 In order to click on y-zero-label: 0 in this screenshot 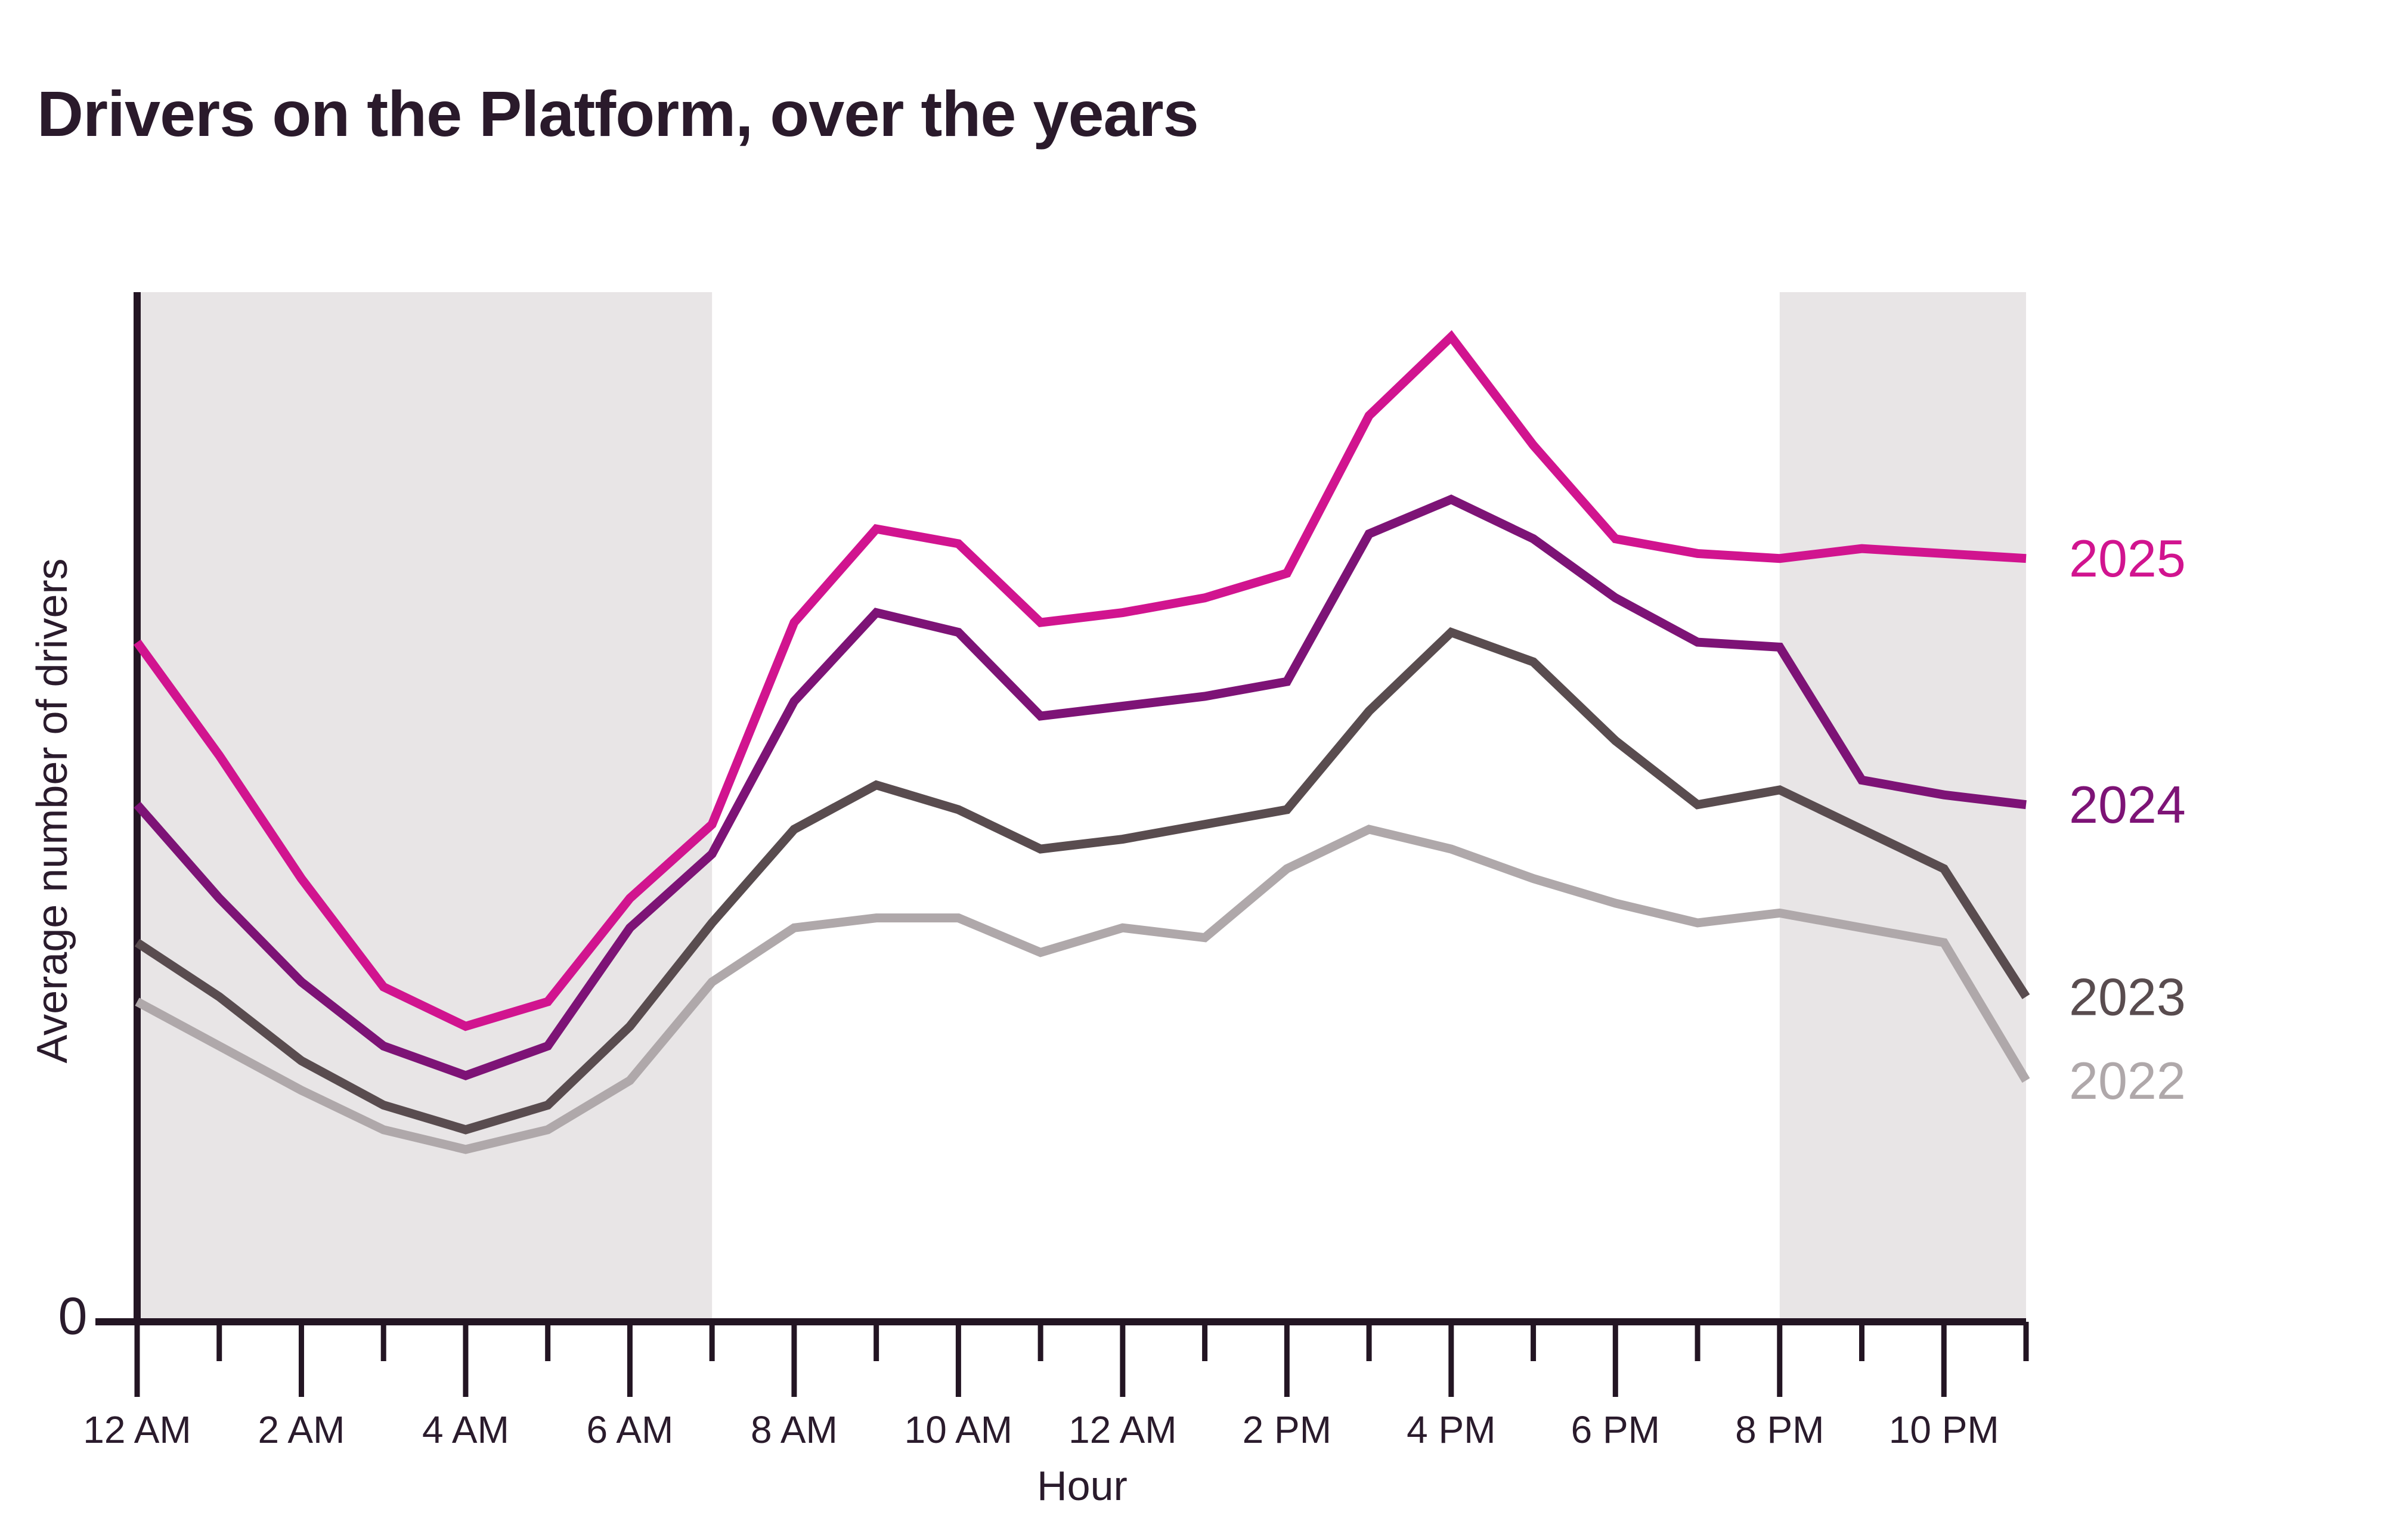, I will do `click(73, 1316)`.